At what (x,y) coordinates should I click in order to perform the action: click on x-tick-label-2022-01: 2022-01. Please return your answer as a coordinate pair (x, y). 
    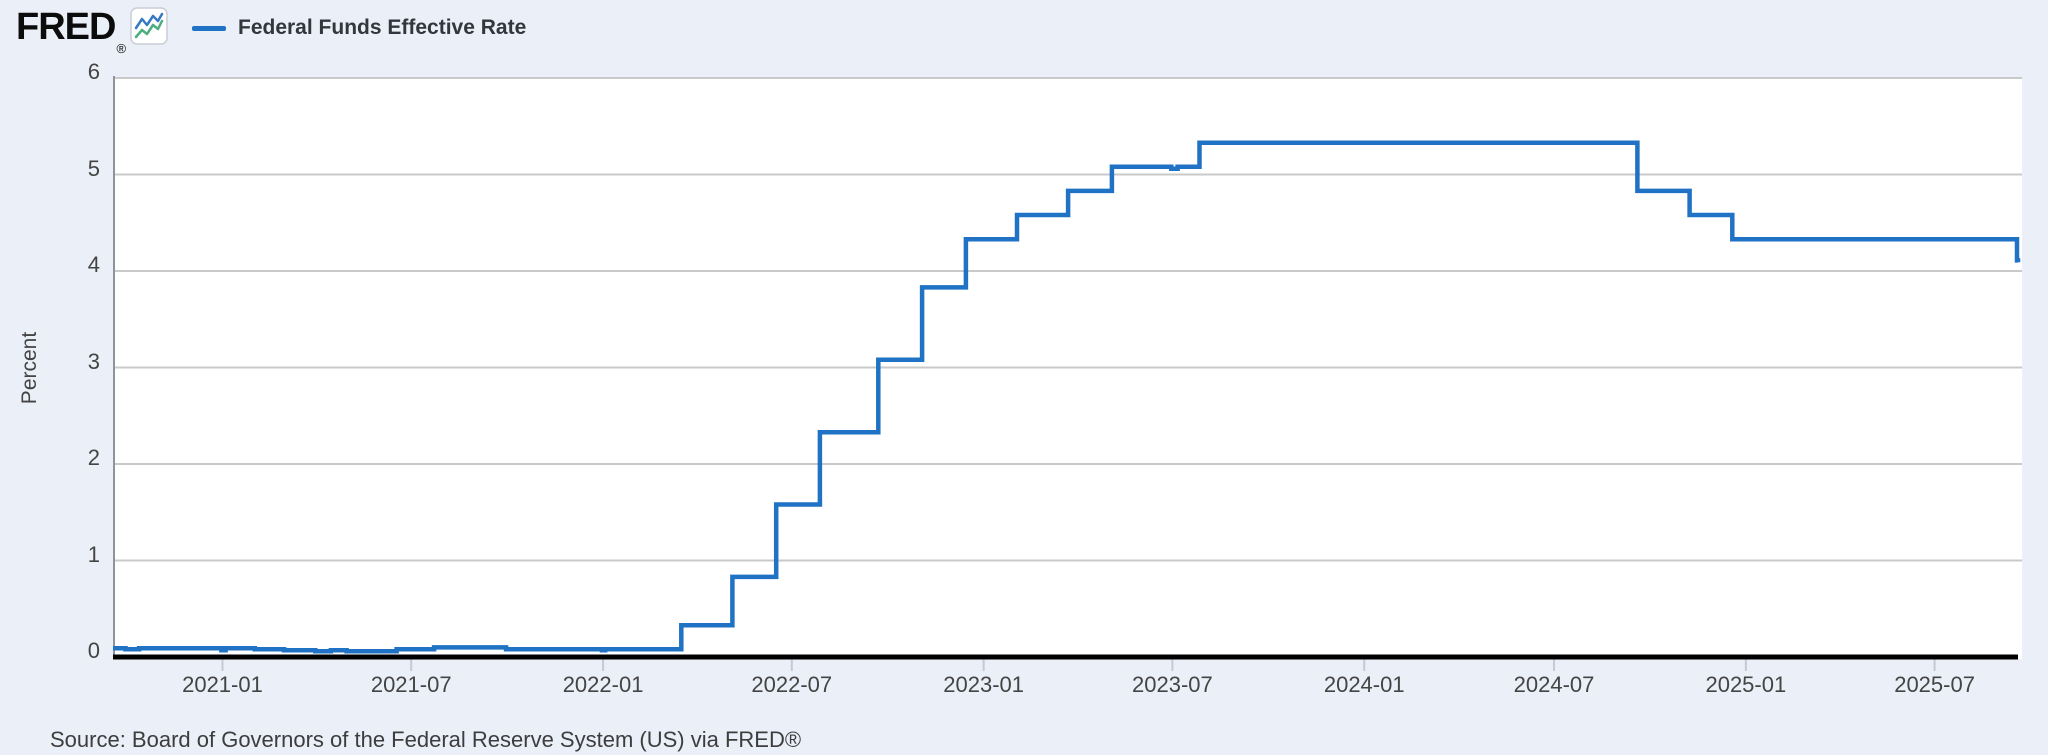
    Looking at the image, I should click on (603, 684).